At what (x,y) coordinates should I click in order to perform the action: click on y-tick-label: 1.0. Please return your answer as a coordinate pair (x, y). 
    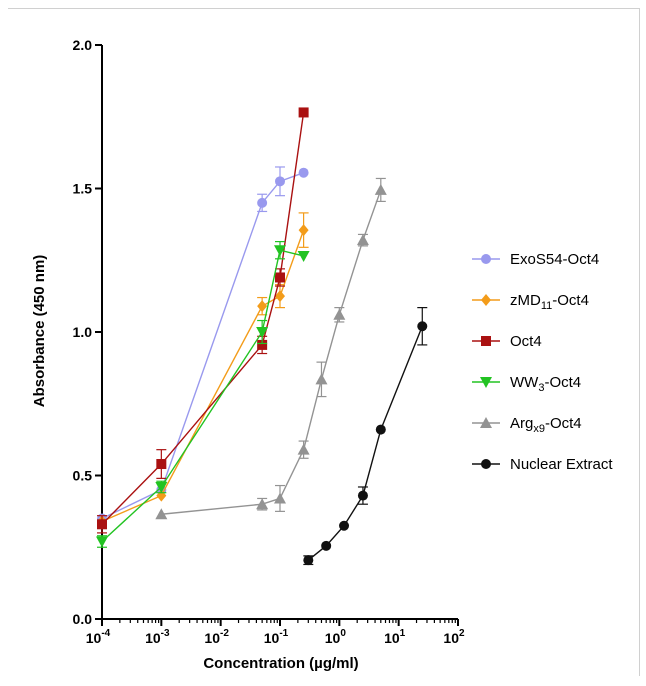
    Looking at the image, I should click on (83, 332).